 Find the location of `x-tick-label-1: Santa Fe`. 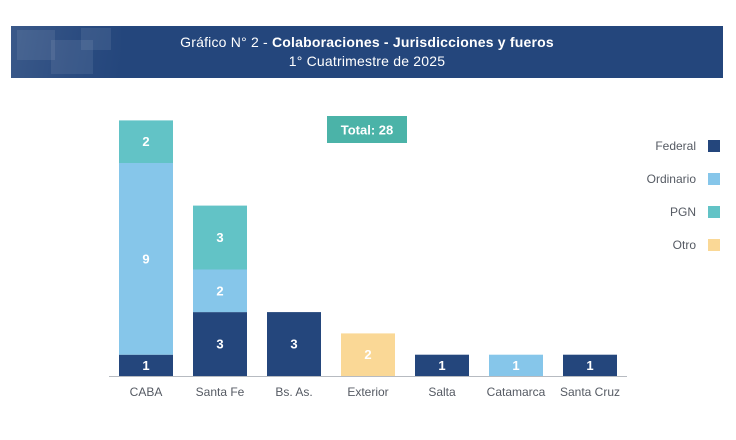

x-tick-label-1: Santa Fe is located at coordinates (220, 392).